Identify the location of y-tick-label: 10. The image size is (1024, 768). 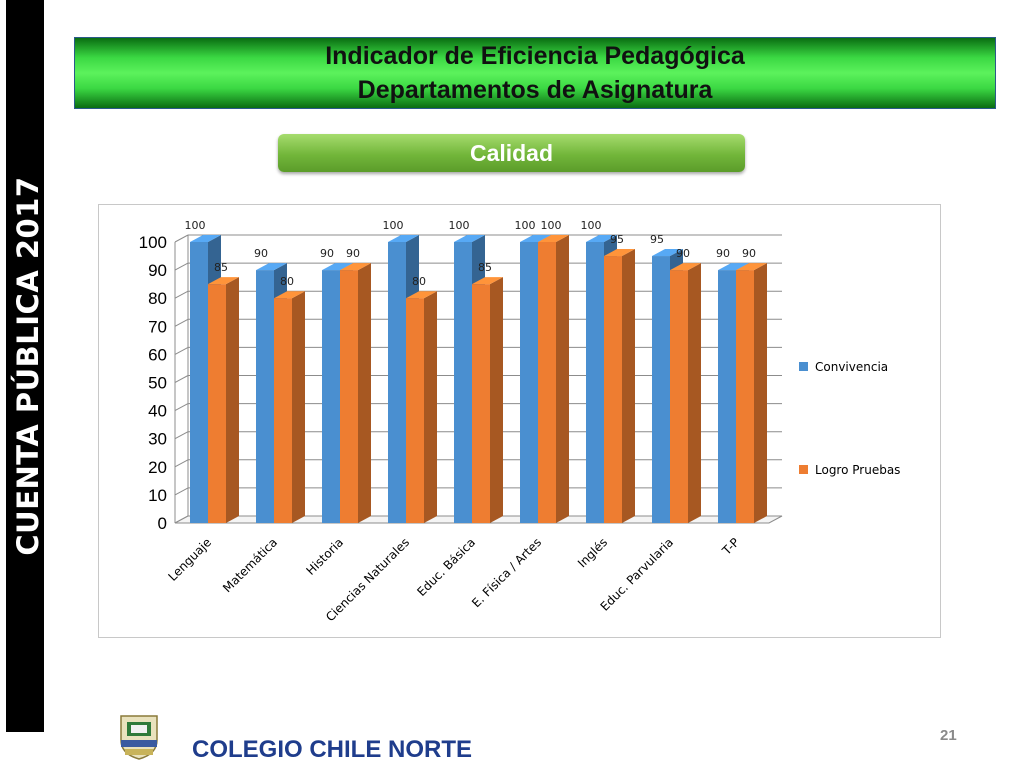
(157, 495).